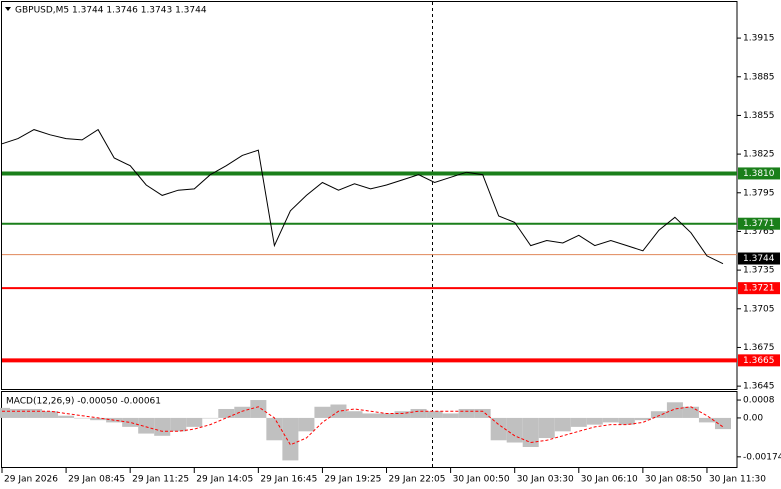 This screenshot has width=781, height=489. What do you see at coordinates (111, 11) in the screenshot?
I see `chart-title: GBPUSD,M5 1.3744 1.3746 1.3743 1.3744` at bounding box center [111, 11].